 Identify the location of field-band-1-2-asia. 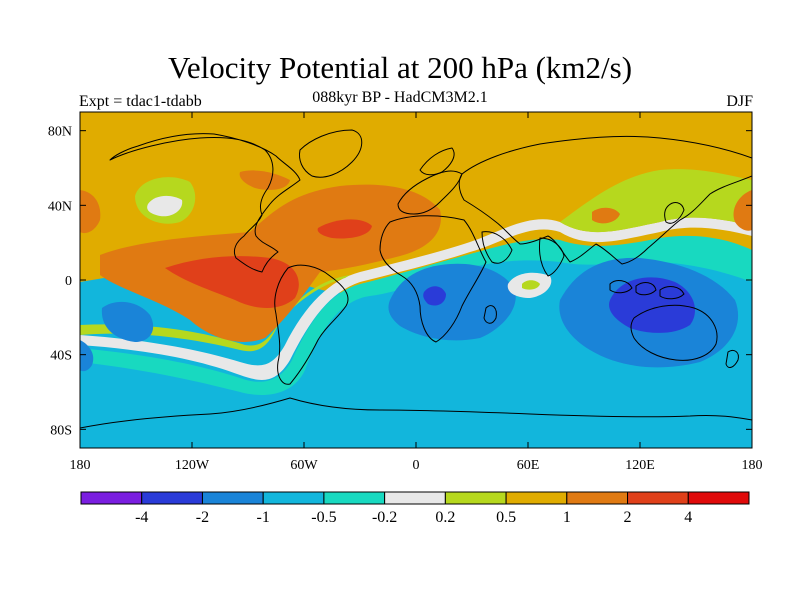
(606, 215).